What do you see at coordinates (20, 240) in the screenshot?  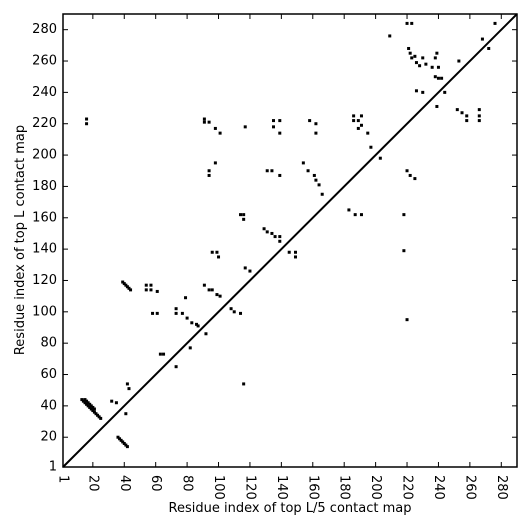 I see `y-axis-label: Residue index of top L contact map` at bounding box center [20, 240].